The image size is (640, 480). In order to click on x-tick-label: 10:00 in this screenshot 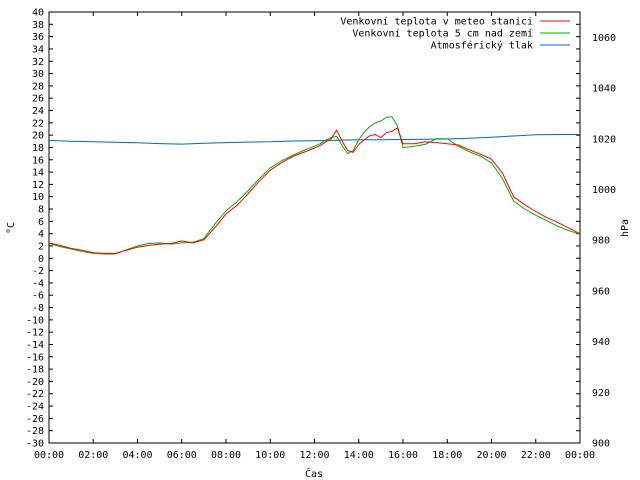, I will do `click(270, 455)`.